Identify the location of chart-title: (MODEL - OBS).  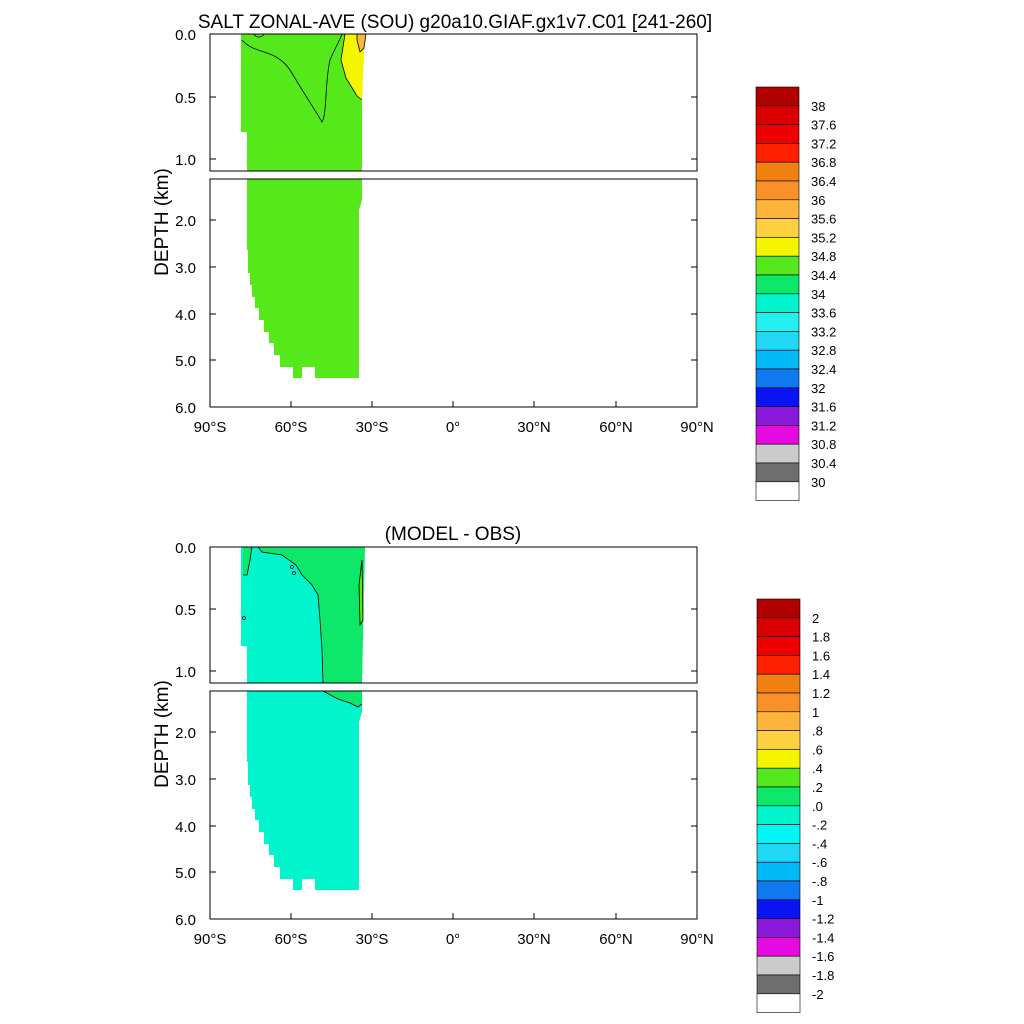
(453, 534).